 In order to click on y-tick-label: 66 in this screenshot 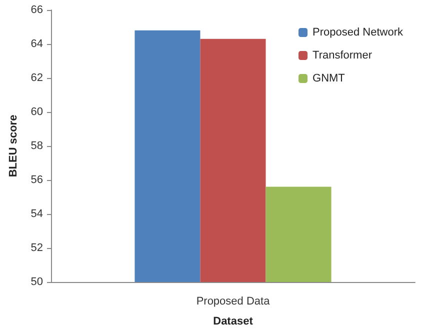, I will do `click(36, 10)`.